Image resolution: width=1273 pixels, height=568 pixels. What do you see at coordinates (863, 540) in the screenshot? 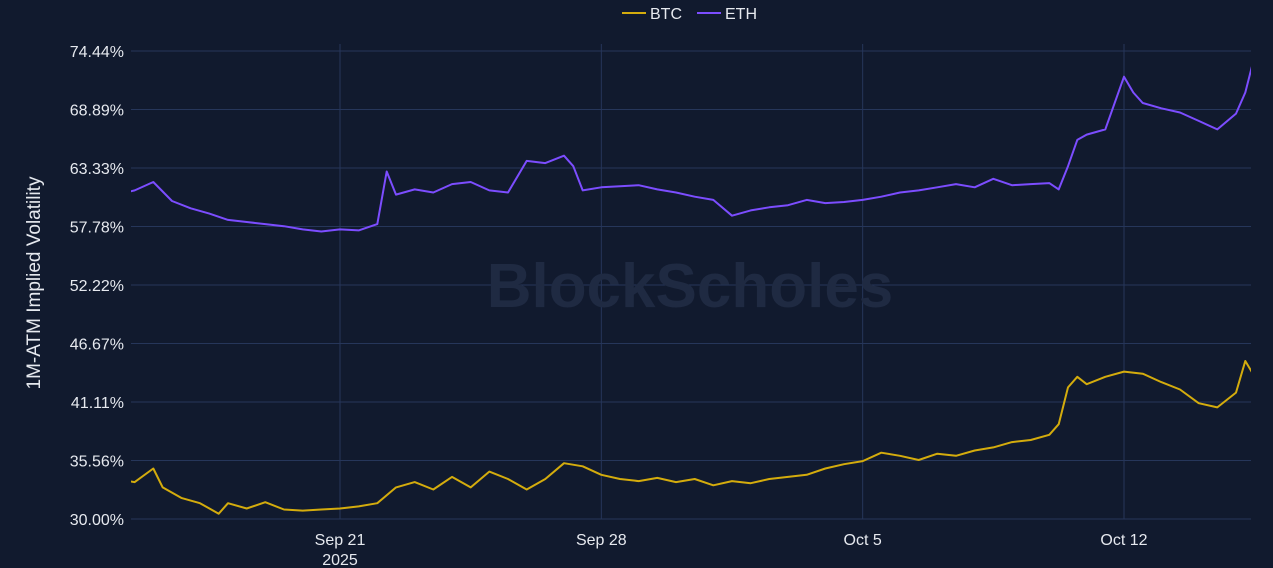
I see `x-tick-label: Oct 5` at bounding box center [863, 540].